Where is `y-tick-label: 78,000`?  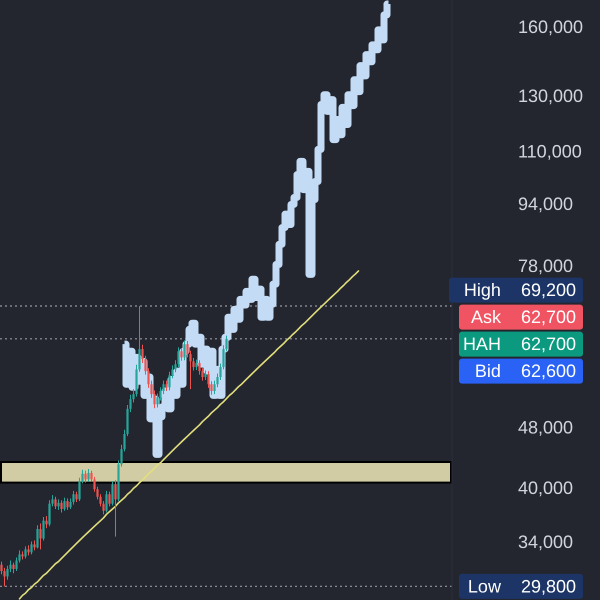 y-tick-label: 78,000 is located at coordinates (546, 266).